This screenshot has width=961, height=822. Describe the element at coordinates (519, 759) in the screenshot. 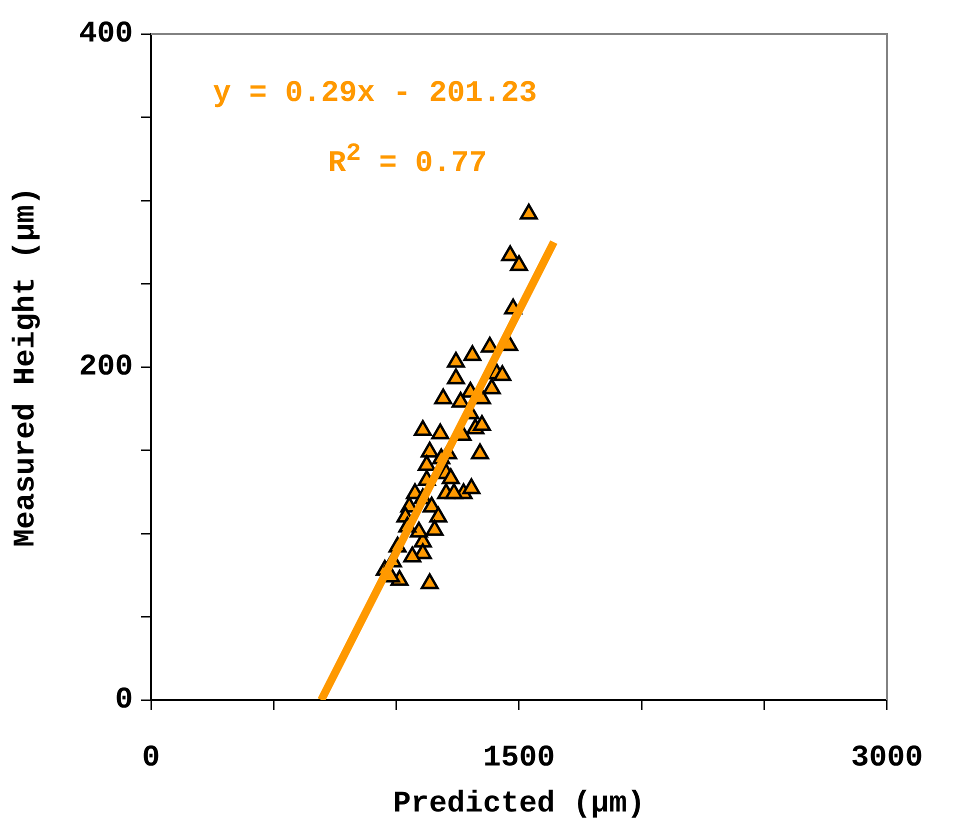

I see `x-tick-label: 1500` at that location.